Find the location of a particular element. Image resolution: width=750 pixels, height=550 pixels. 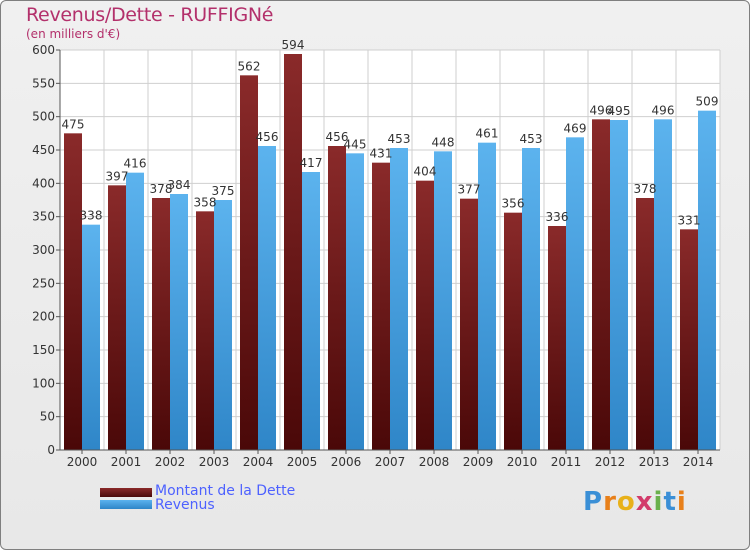

data-label-revenus: 495 is located at coordinates (619, 111).